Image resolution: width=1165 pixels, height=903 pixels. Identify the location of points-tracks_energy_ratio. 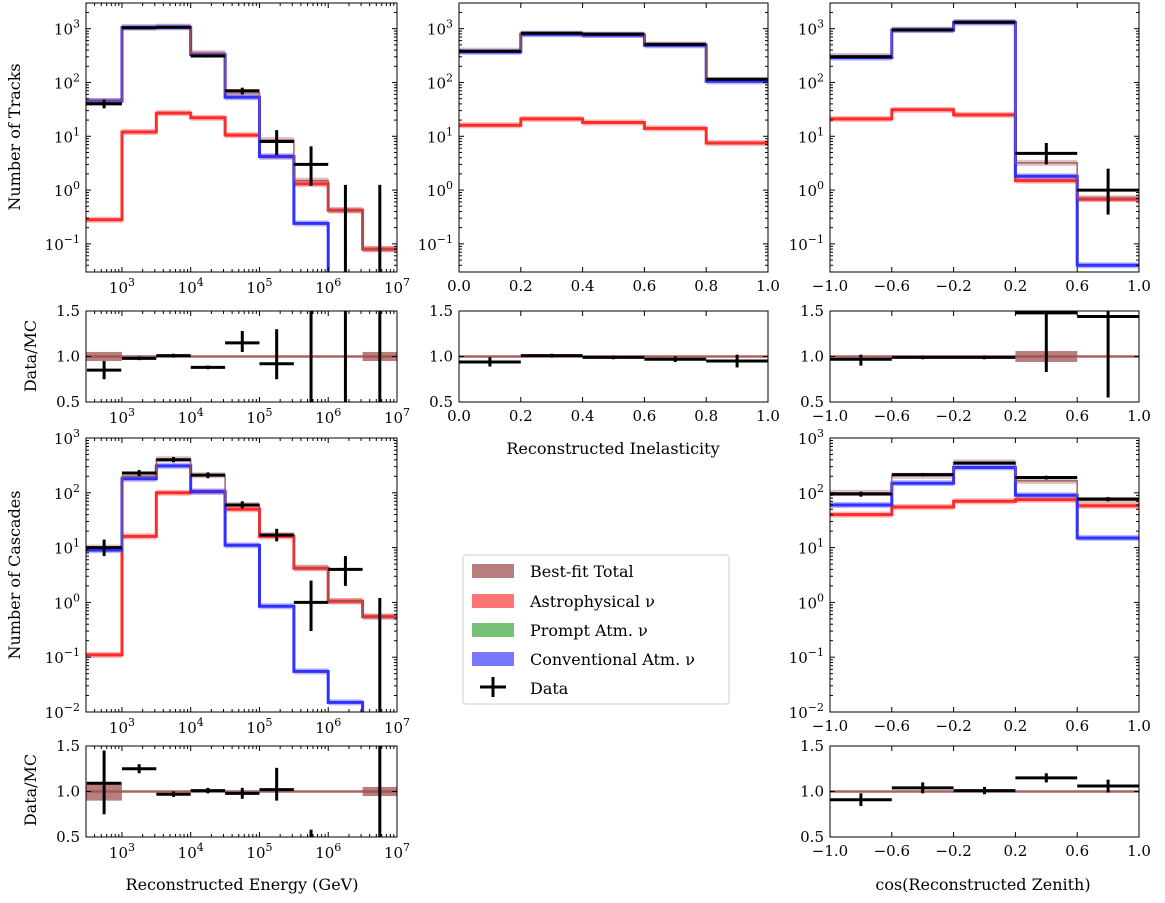
(234, 356).